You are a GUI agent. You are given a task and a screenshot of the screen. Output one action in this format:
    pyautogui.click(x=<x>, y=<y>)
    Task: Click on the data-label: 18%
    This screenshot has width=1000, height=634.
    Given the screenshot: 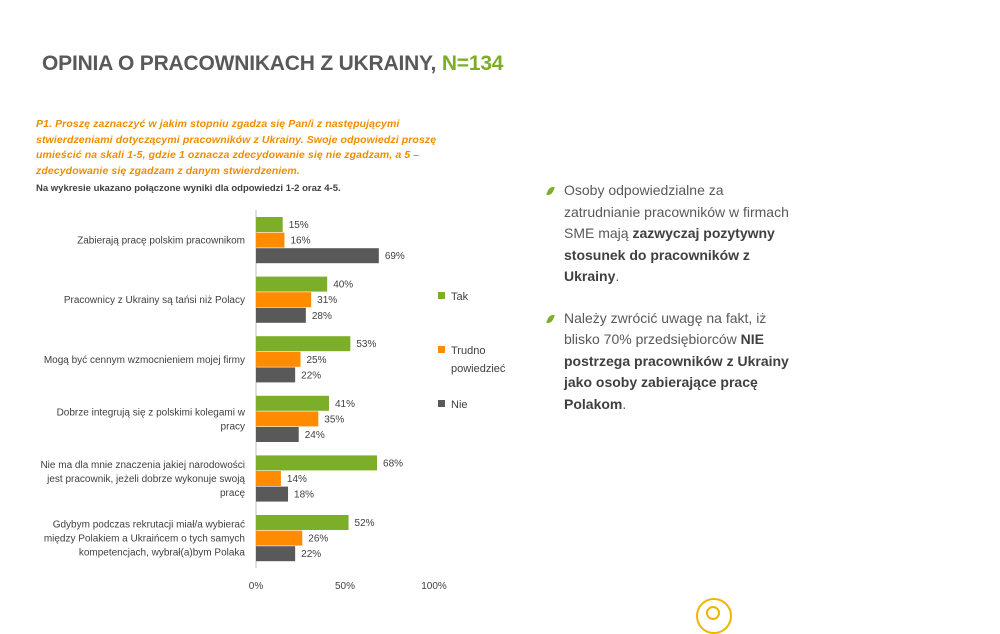 What is the action you would take?
    pyautogui.click(x=304, y=495)
    